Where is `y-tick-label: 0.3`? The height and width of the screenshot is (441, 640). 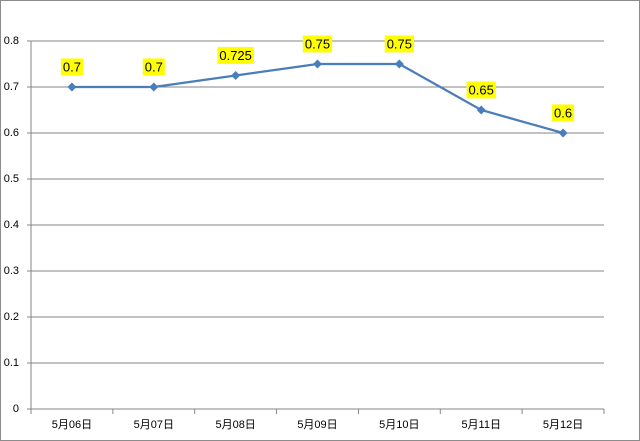 y-tick-label: 0.3 is located at coordinates (11, 271).